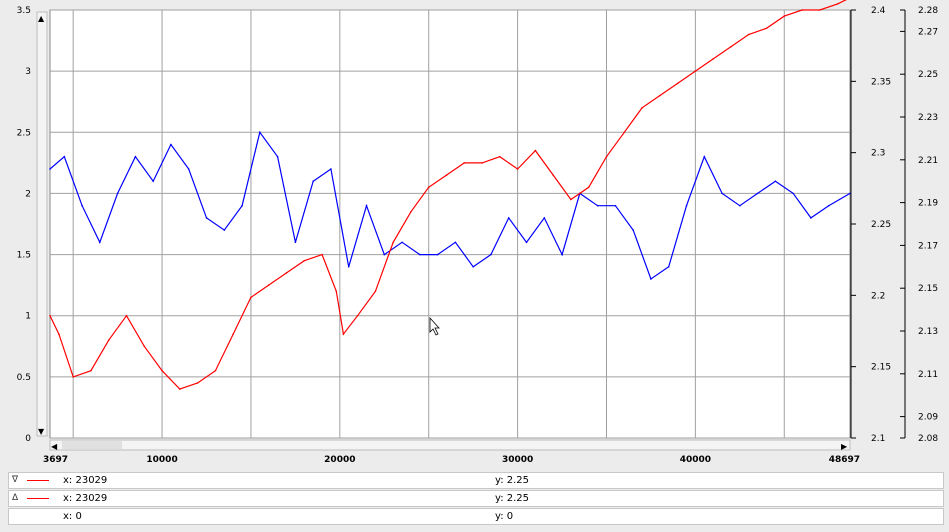  Describe the element at coordinates (28, 72) in the screenshot. I see `left-tick-label: 3` at that location.